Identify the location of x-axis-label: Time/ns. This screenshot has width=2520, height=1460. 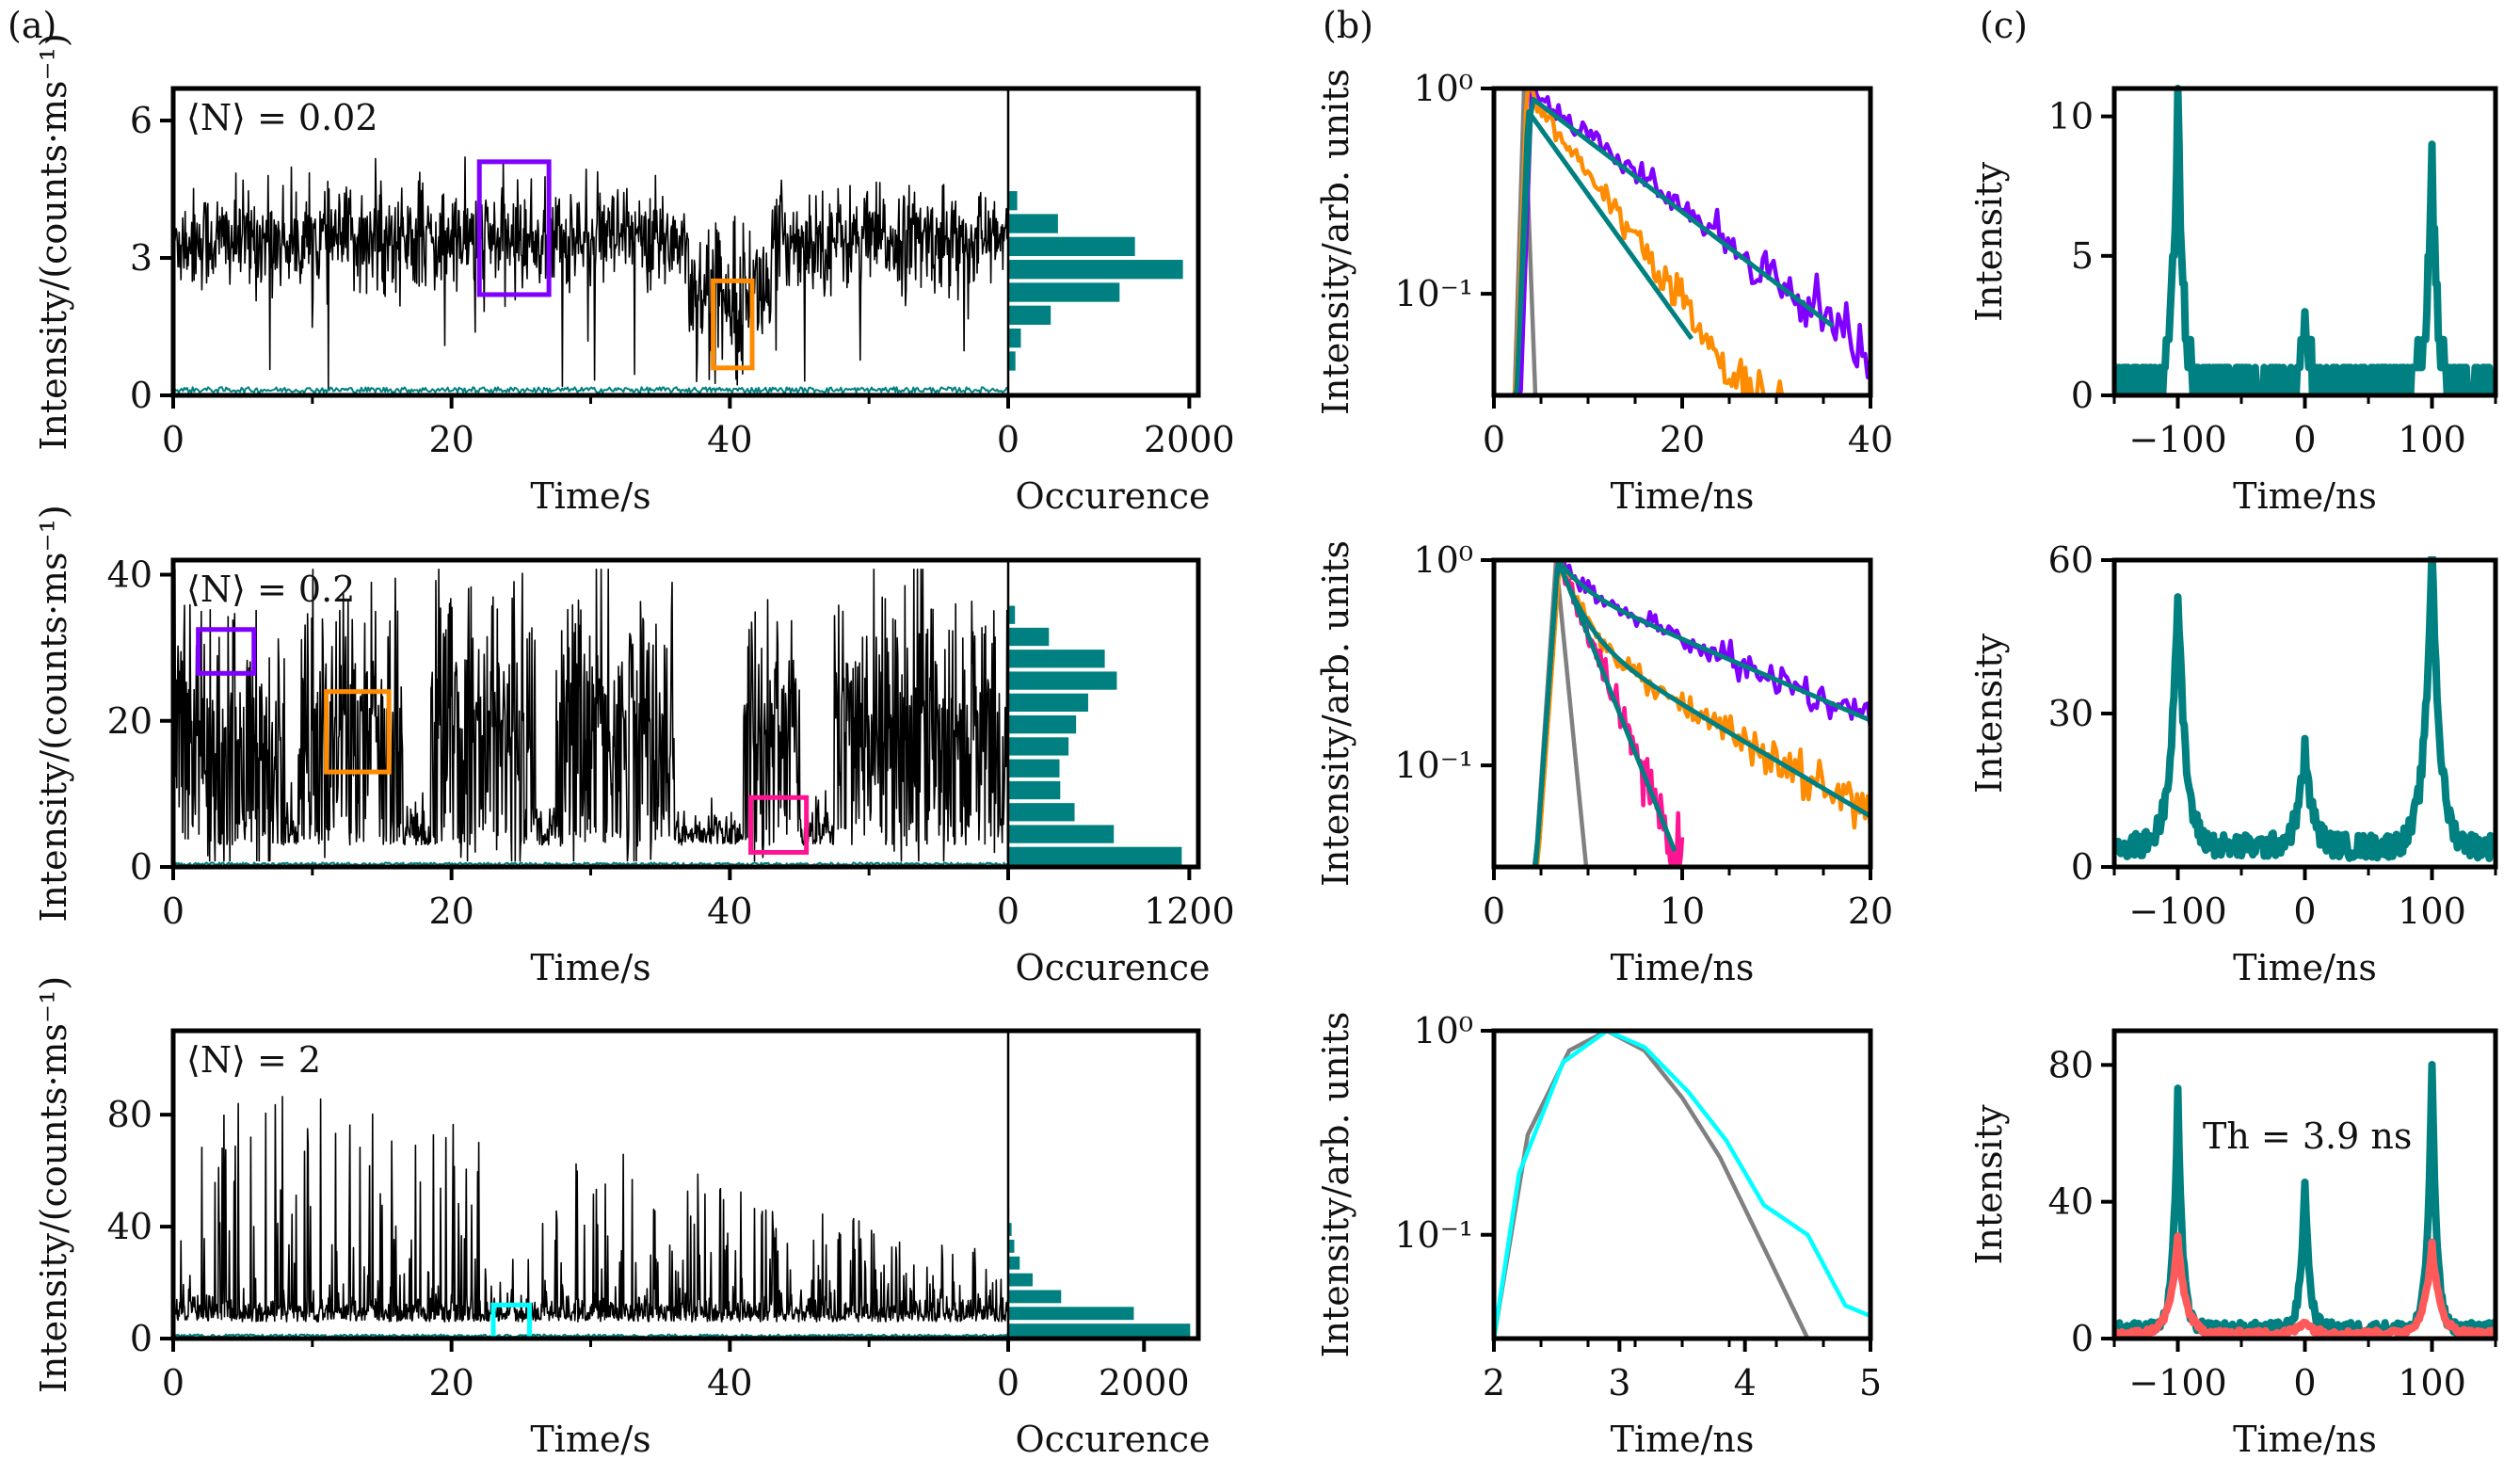
(1683, 1440).